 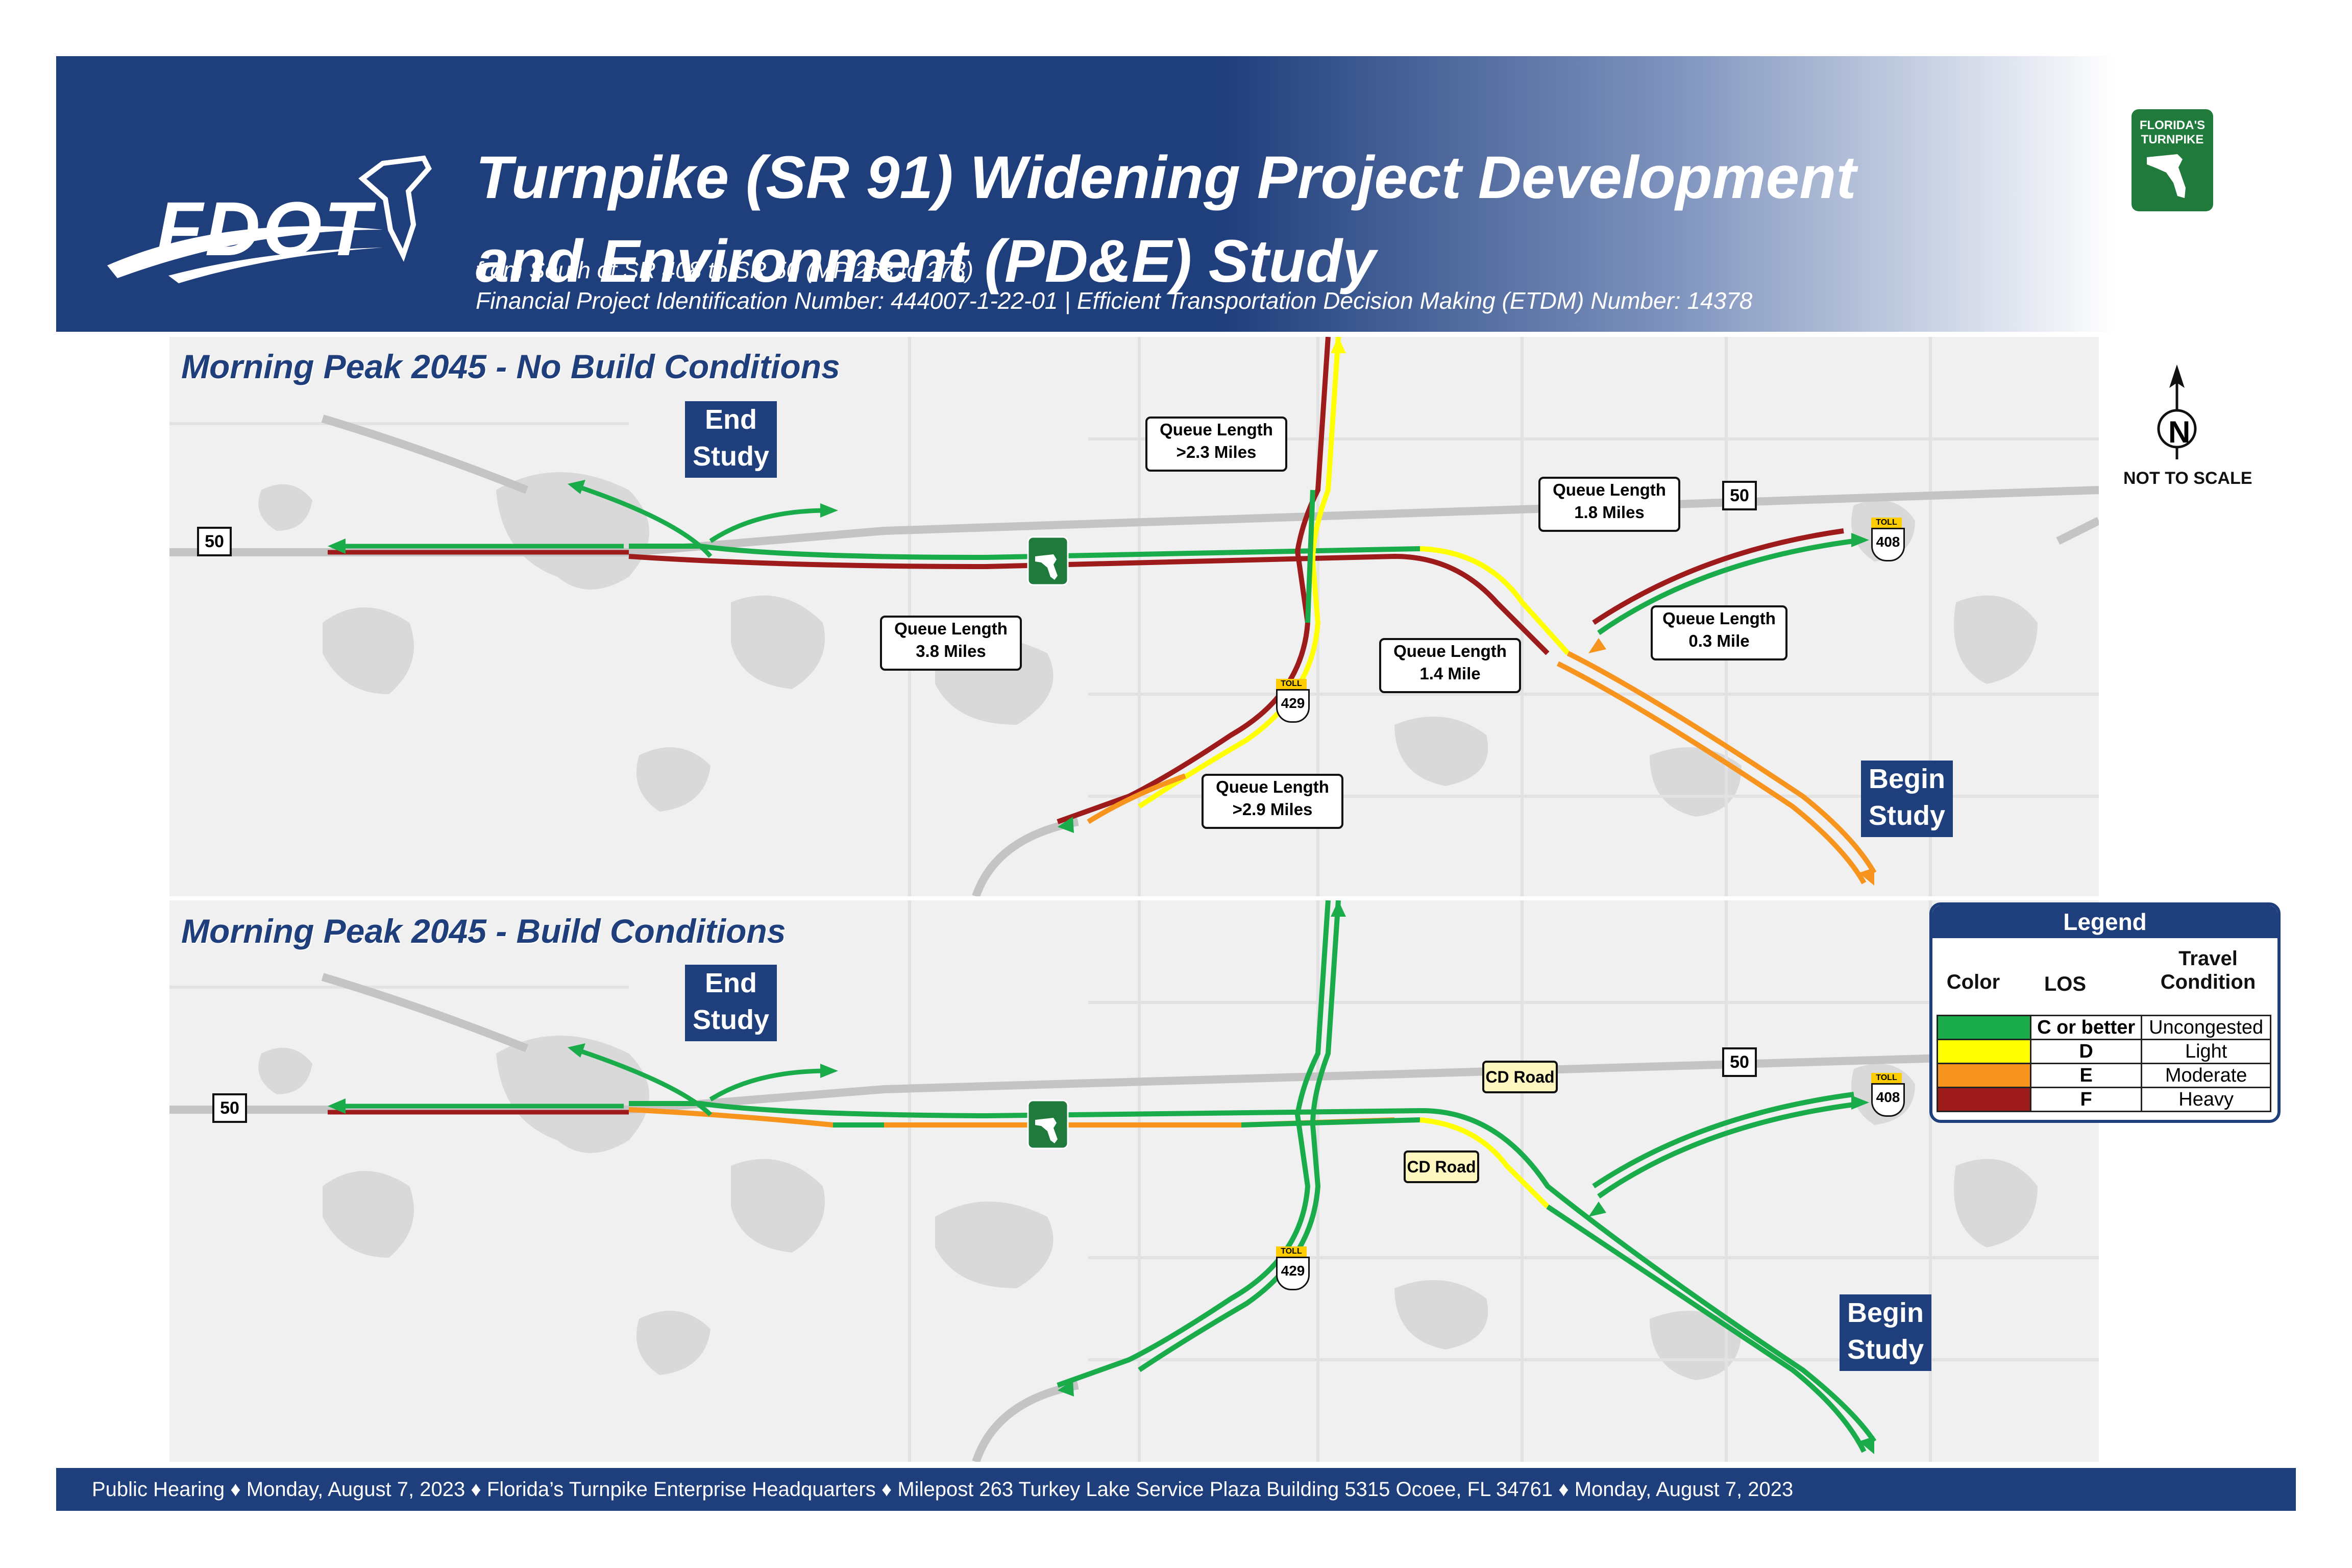 I want to click on map1-title: Morning Peak 2045 - No Build Conditions, so click(x=510, y=366).